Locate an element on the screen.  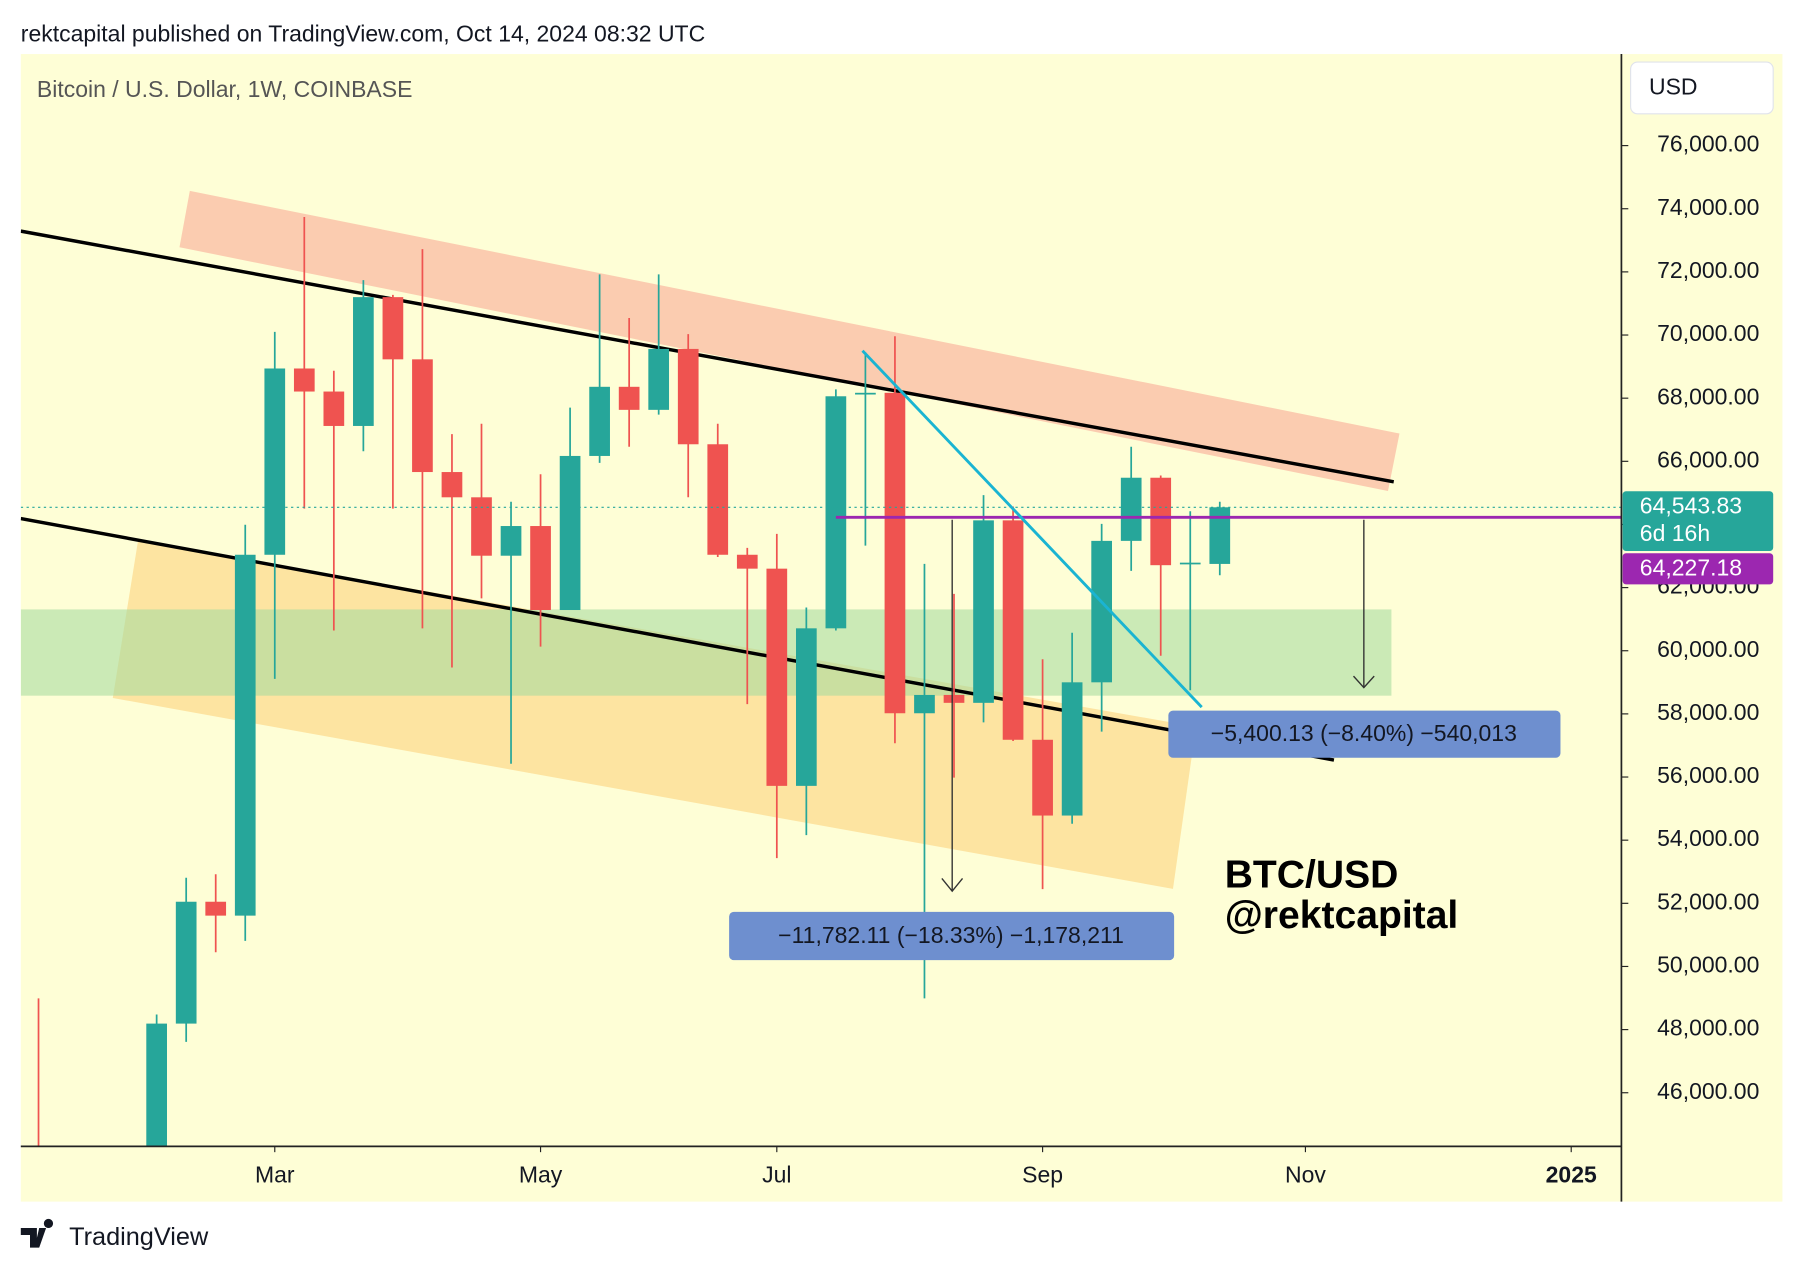
currency-label: USD is located at coordinates (1673, 87).